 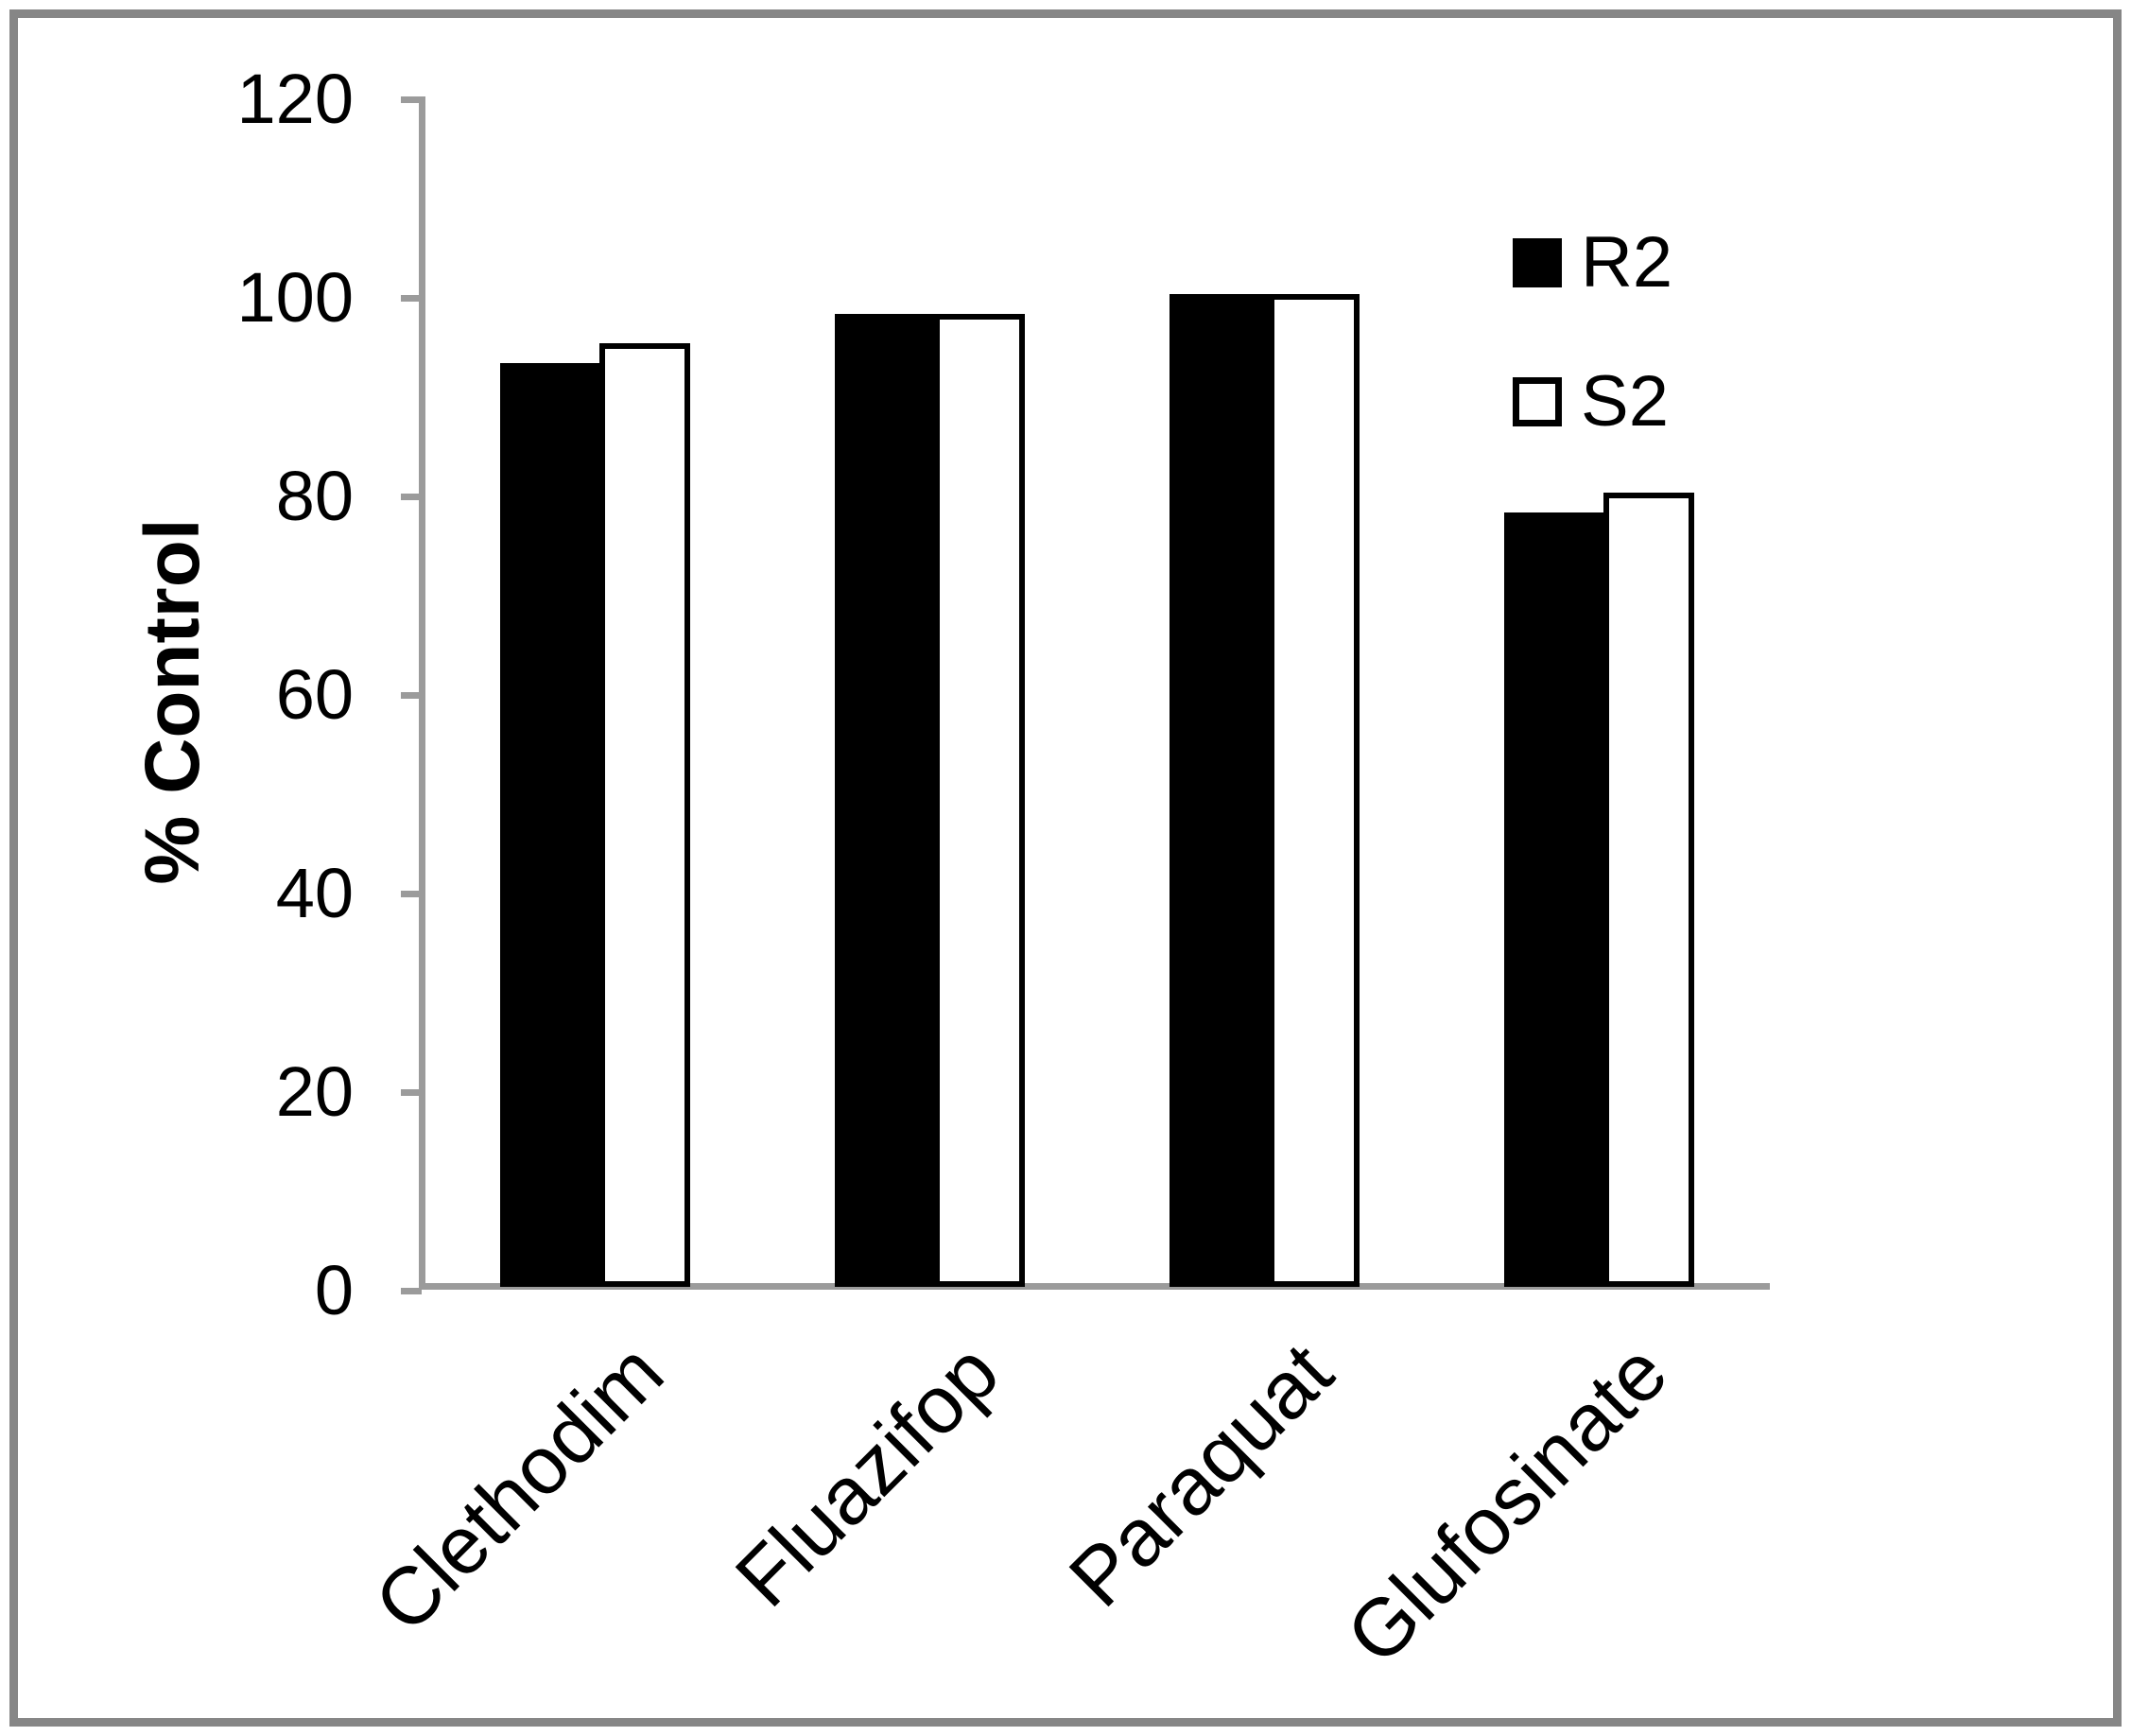 I want to click on y-axis-line, so click(x=422, y=693).